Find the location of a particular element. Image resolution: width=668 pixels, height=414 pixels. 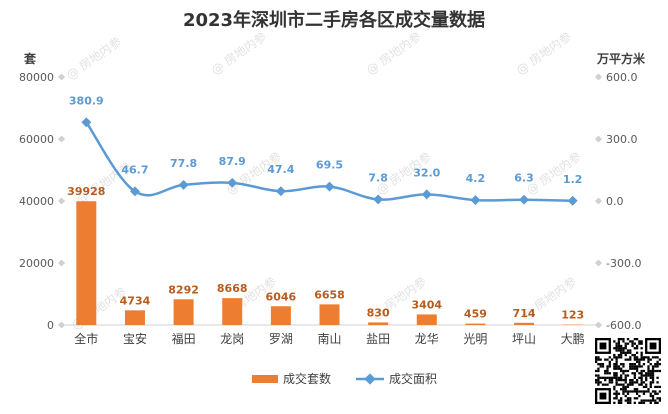

legend-bar-swatch is located at coordinates (265, 379).